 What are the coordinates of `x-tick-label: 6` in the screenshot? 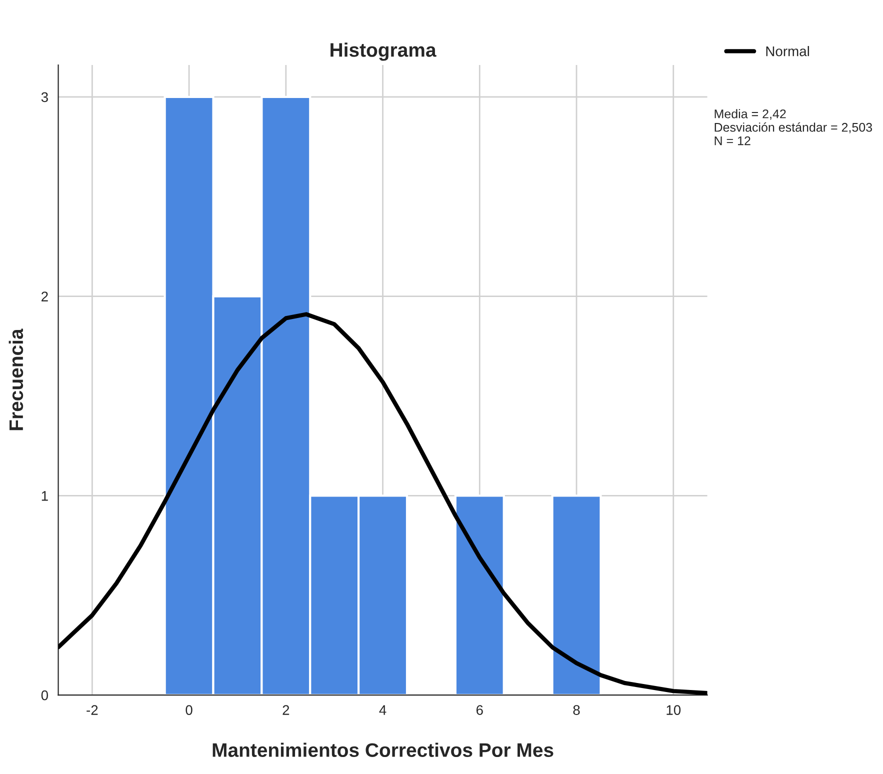 It's located at (479, 710).